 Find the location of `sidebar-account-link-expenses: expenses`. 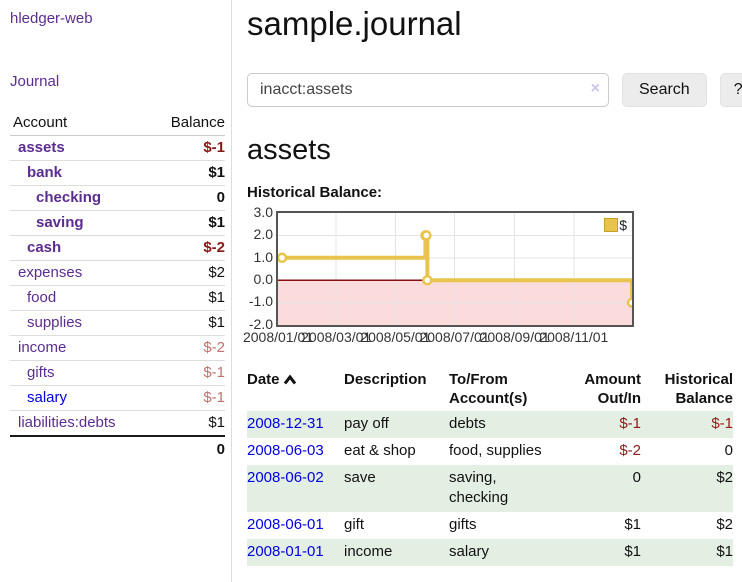

sidebar-account-link-expenses: expenses is located at coordinates (50, 272).